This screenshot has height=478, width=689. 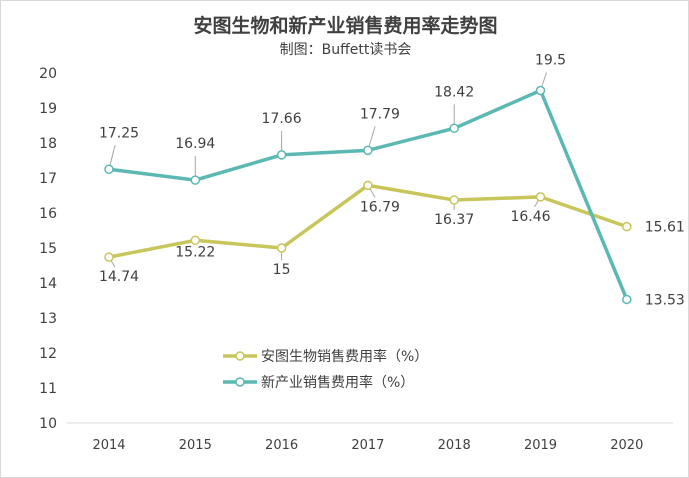 I want to click on legend-label: 安图生物销售费用率（%）, so click(x=344, y=356).